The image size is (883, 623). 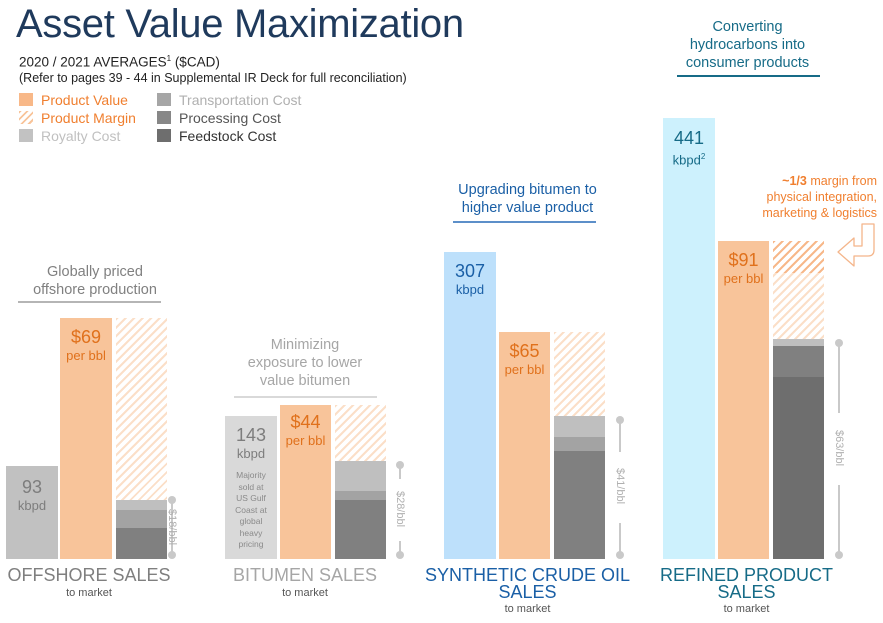 What do you see at coordinates (746, 575) in the screenshot?
I see `category-line: REFINED PRODUCT` at bounding box center [746, 575].